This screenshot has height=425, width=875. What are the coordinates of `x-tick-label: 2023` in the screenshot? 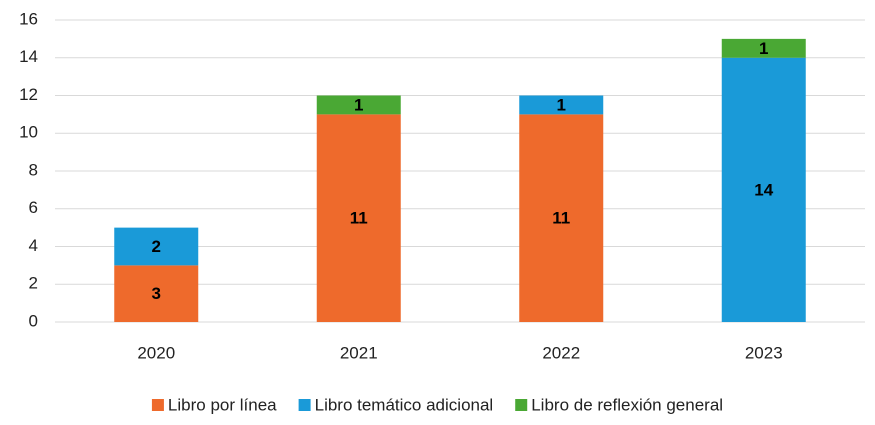 It's located at (764, 352).